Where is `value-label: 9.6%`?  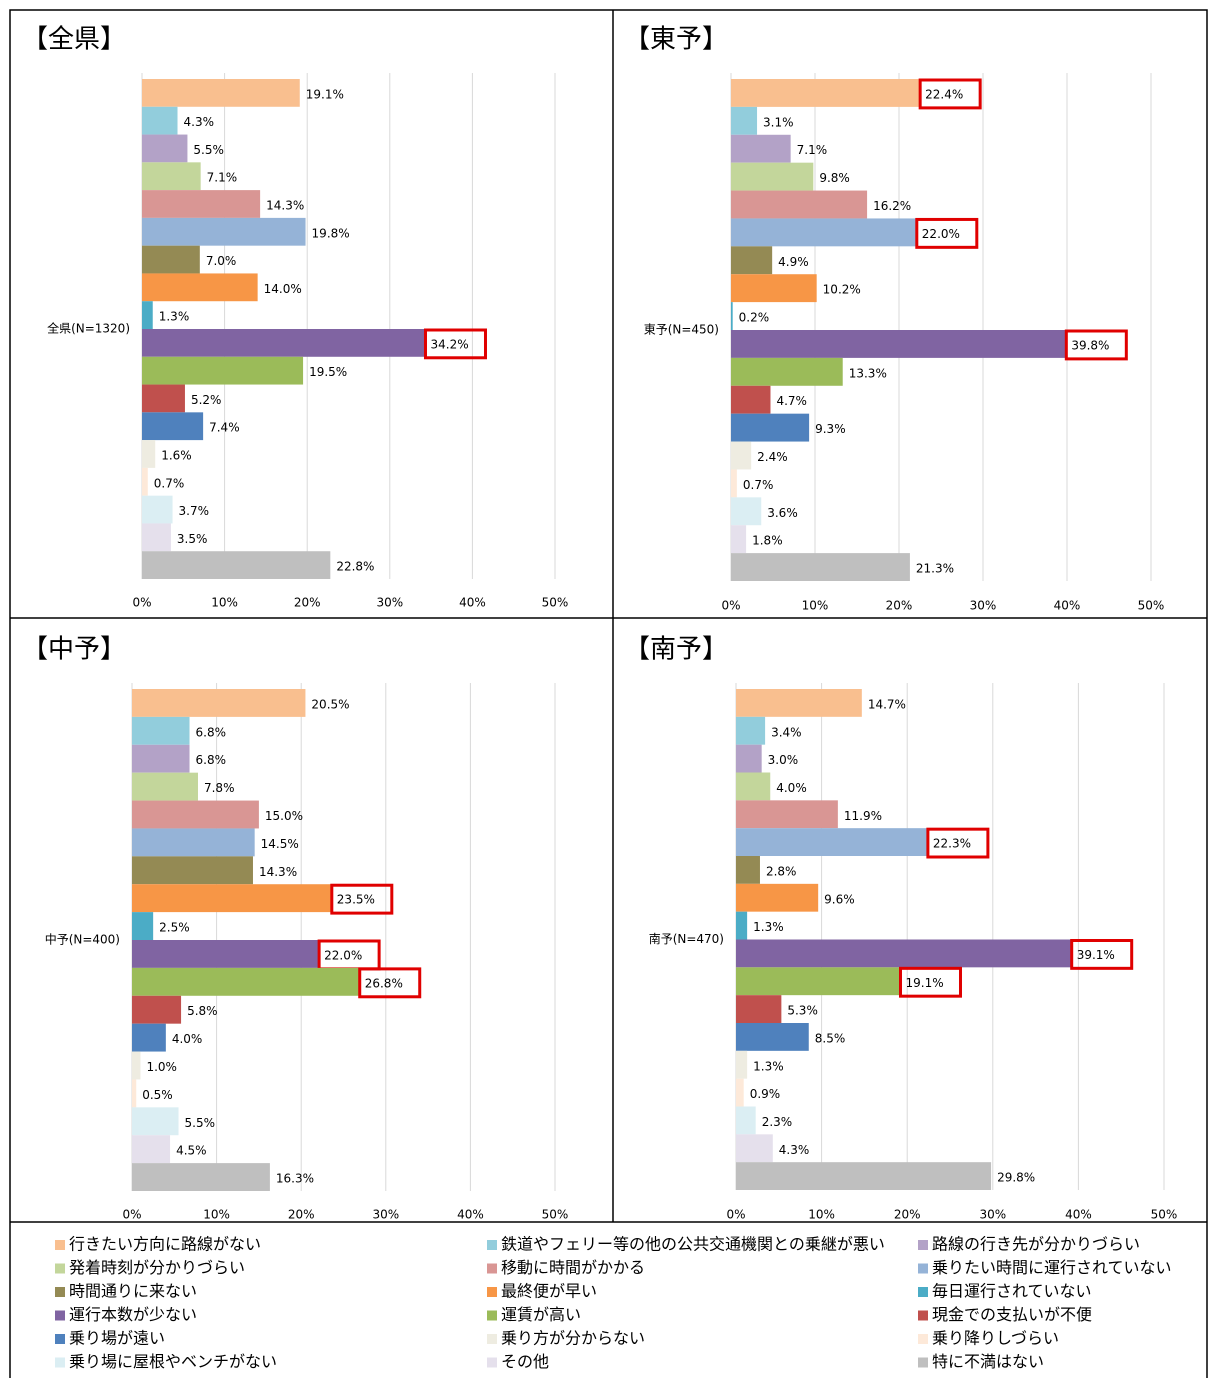
value-label: 9.6% is located at coordinates (839, 899).